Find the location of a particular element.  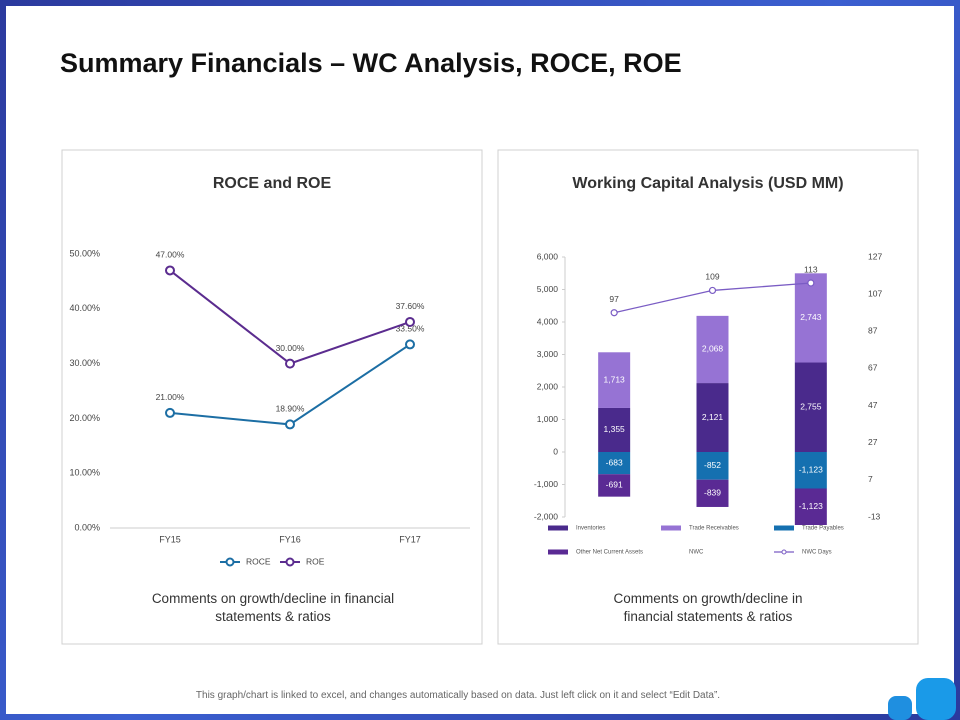

data-label: -691 is located at coordinates (614, 485).